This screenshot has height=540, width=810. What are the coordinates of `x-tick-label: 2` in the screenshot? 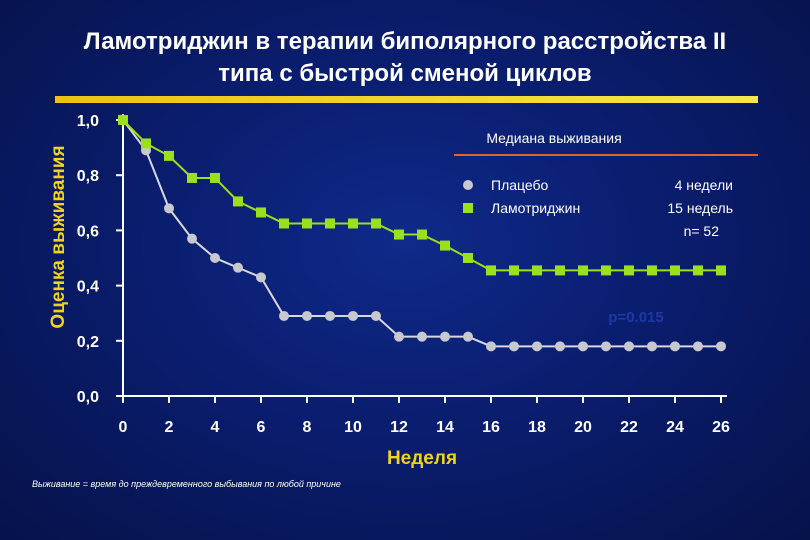 It's located at (169, 427).